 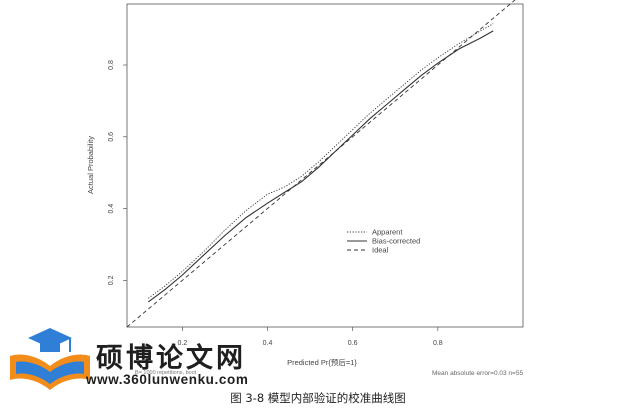 I want to click on footer-left-note: B= 1000 repetitions, boot, so click(x=166, y=373).